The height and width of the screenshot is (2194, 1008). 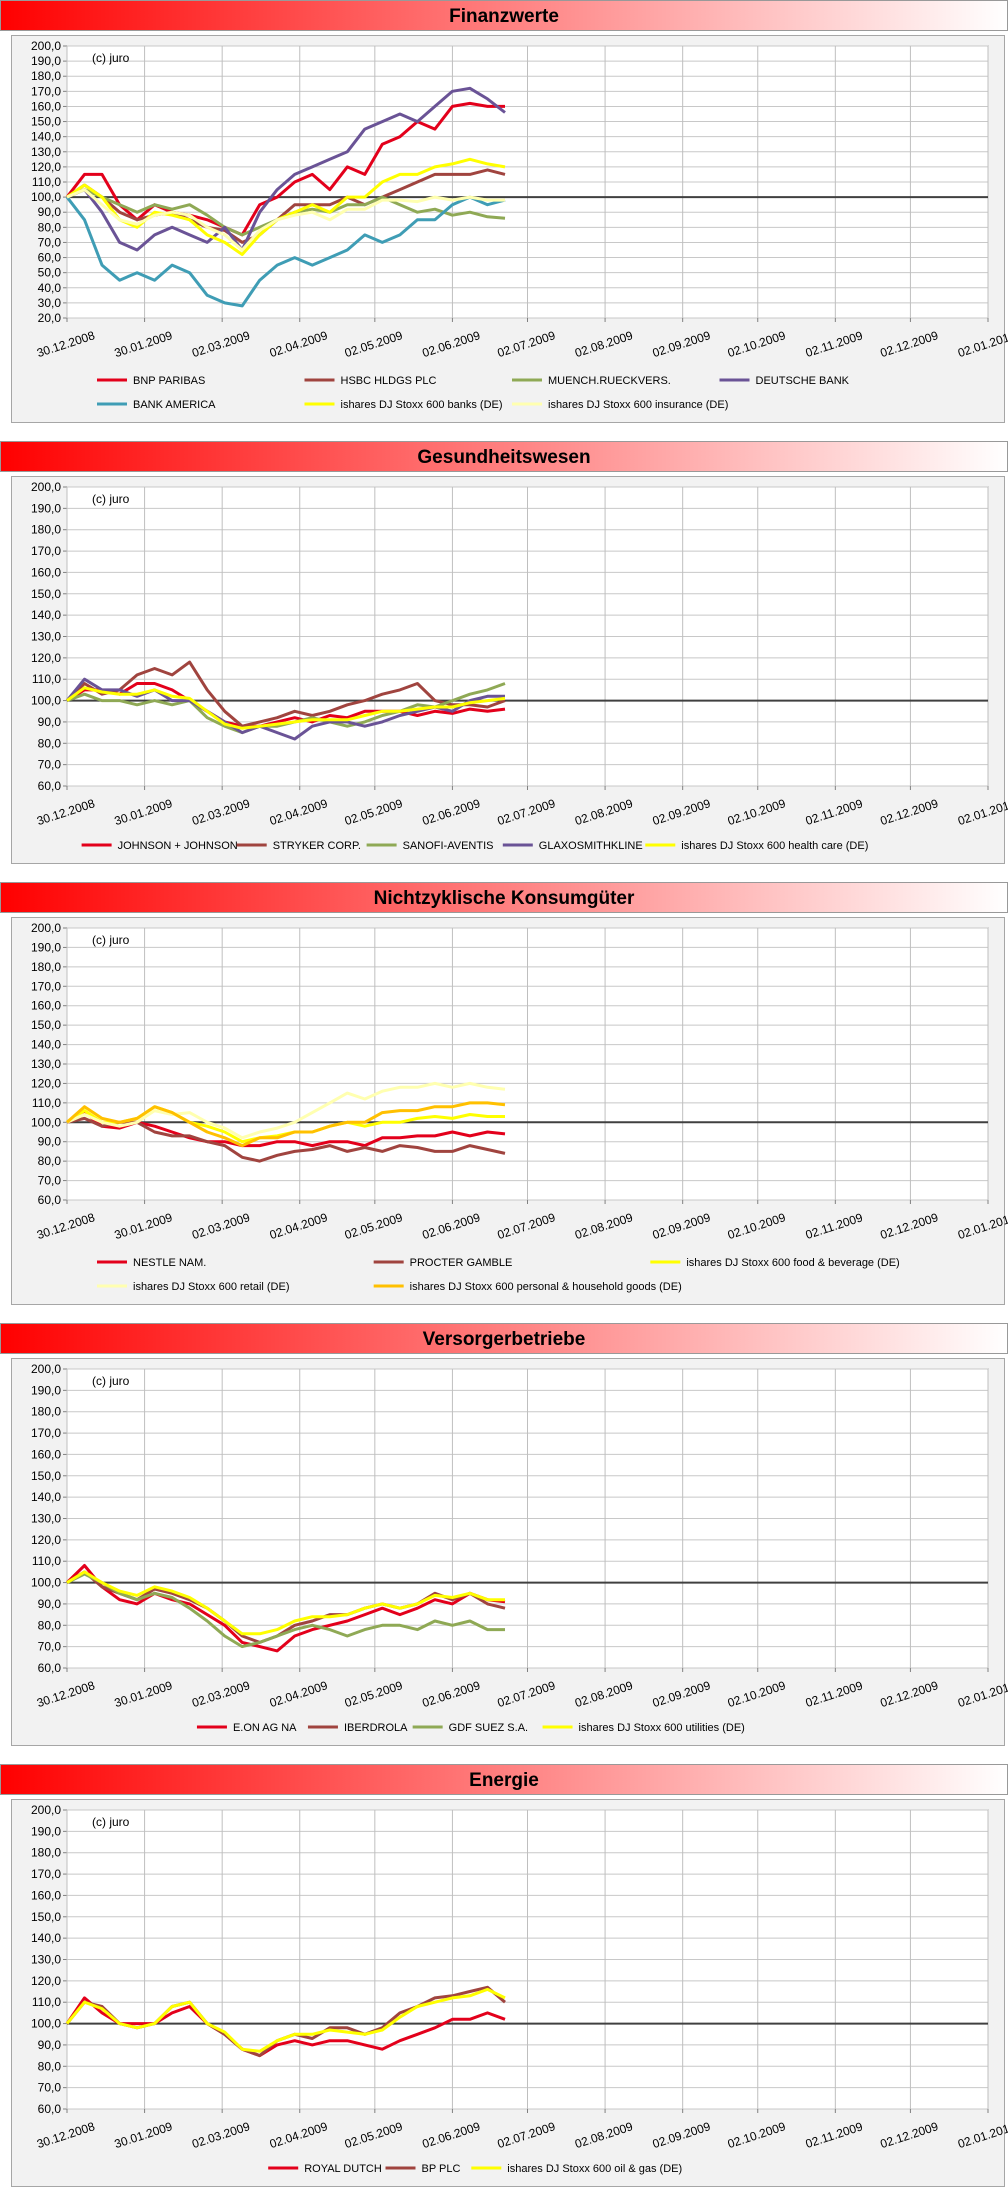 I want to click on legend-label: ishares DJ Stoxx 600 insurance (DE), so click(x=638, y=405).